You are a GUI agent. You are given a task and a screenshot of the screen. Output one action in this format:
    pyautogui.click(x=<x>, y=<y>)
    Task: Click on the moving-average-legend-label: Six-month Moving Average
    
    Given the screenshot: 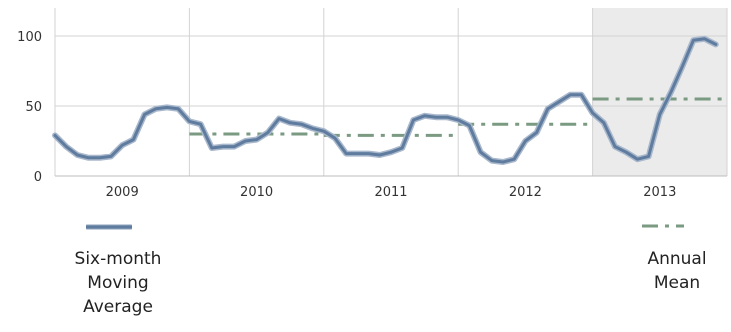 What is the action you would take?
    pyautogui.click(x=118, y=283)
    